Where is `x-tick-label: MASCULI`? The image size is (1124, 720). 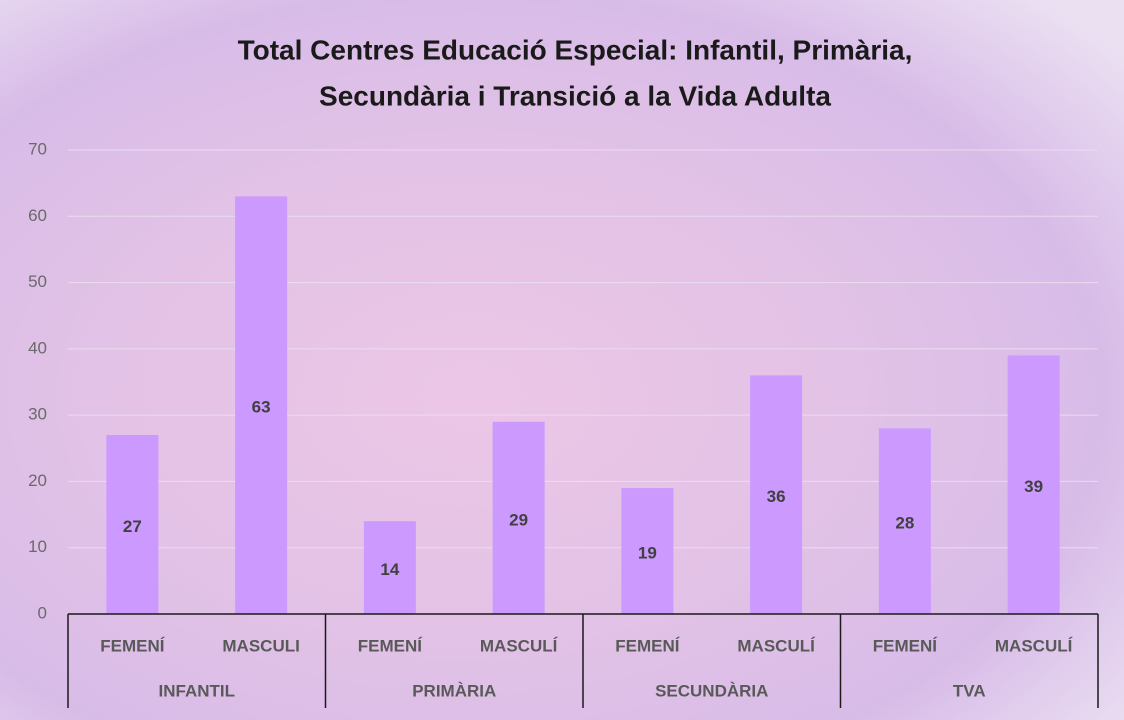
x-tick-label: MASCULI is located at coordinates (260, 645).